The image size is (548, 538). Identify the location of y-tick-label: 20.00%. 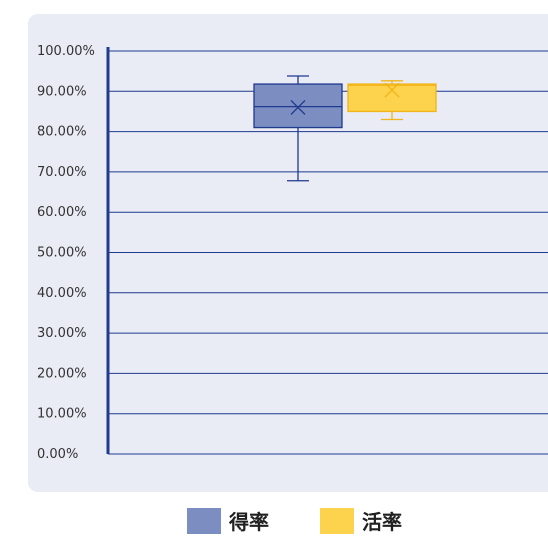
(62, 373).